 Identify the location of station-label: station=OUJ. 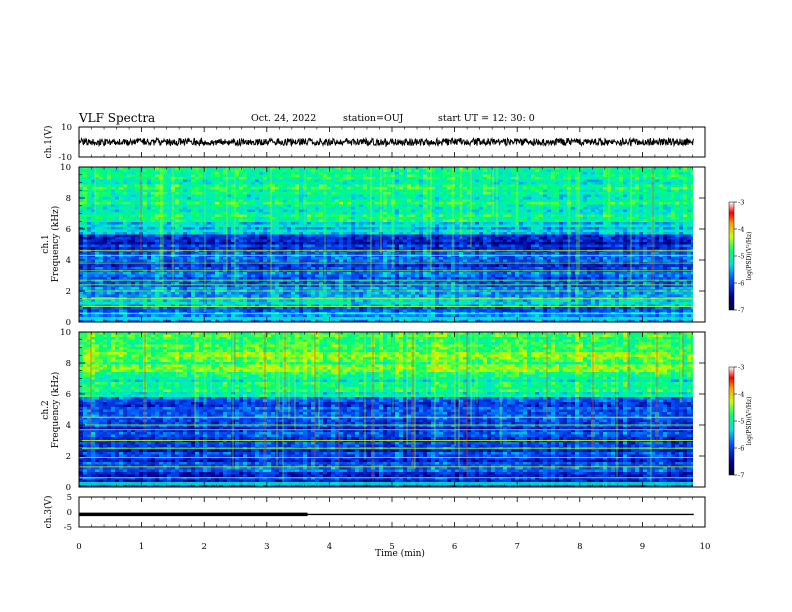
(373, 118).